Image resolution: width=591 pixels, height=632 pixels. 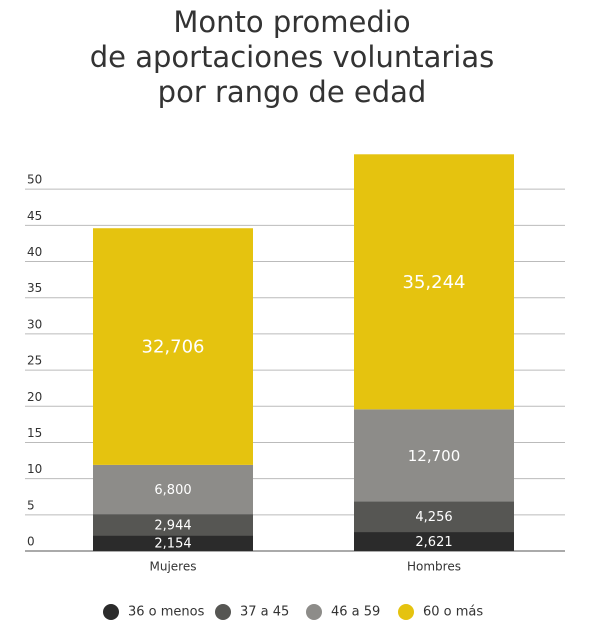 I want to click on chart-title: Monto promedio, so click(x=291, y=22).